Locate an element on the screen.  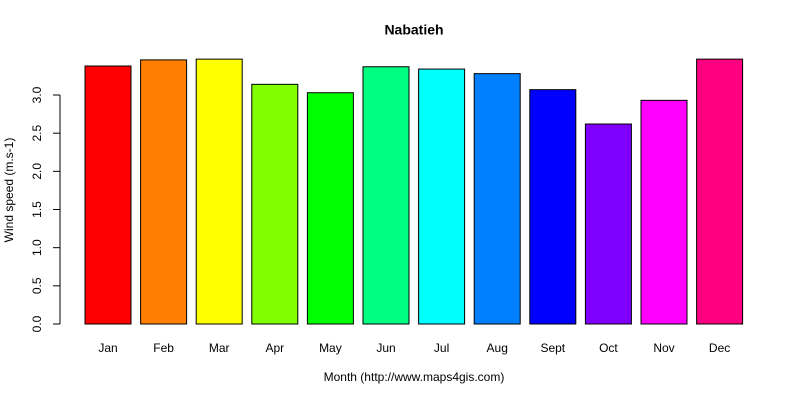
x-tick-label: Mar is located at coordinates (219, 348).